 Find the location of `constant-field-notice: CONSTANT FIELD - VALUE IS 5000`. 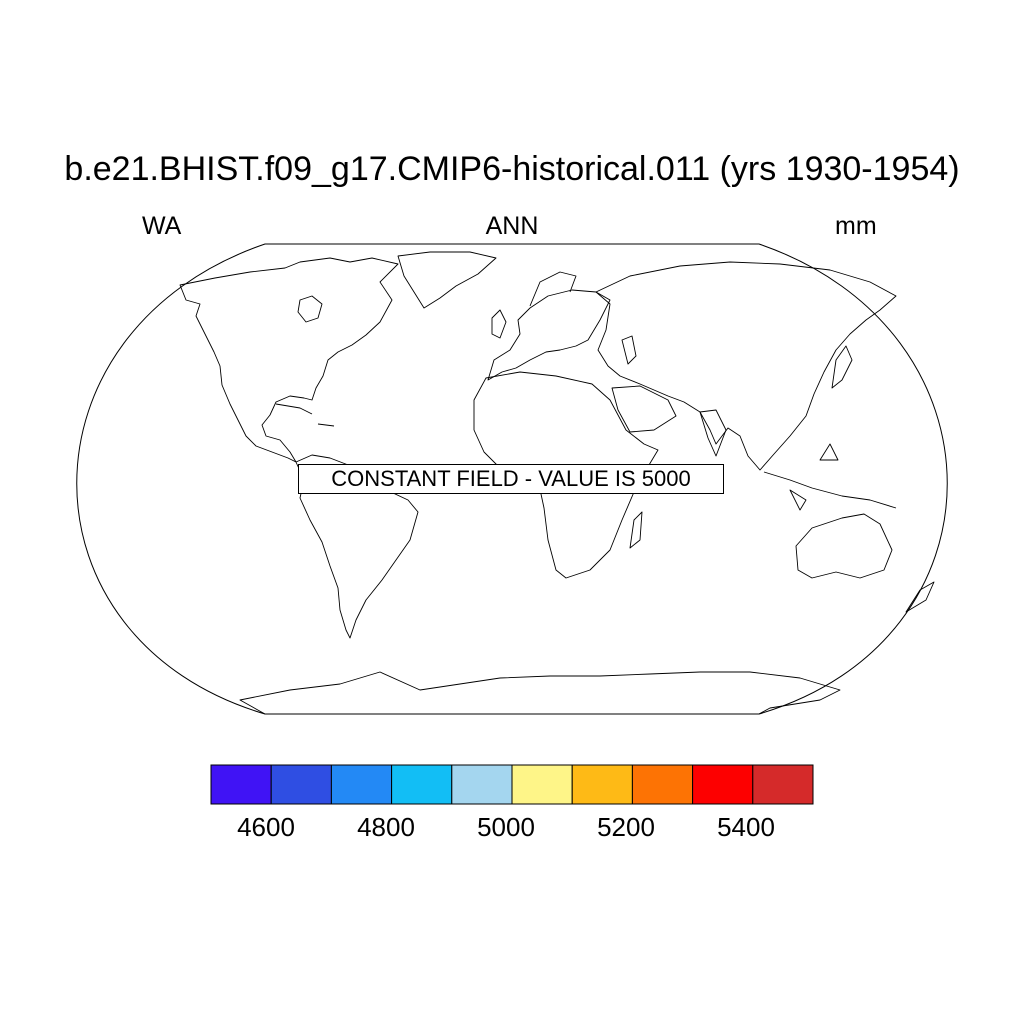

constant-field-notice: CONSTANT FIELD - VALUE IS 5000 is located at coordinates (511, 479).